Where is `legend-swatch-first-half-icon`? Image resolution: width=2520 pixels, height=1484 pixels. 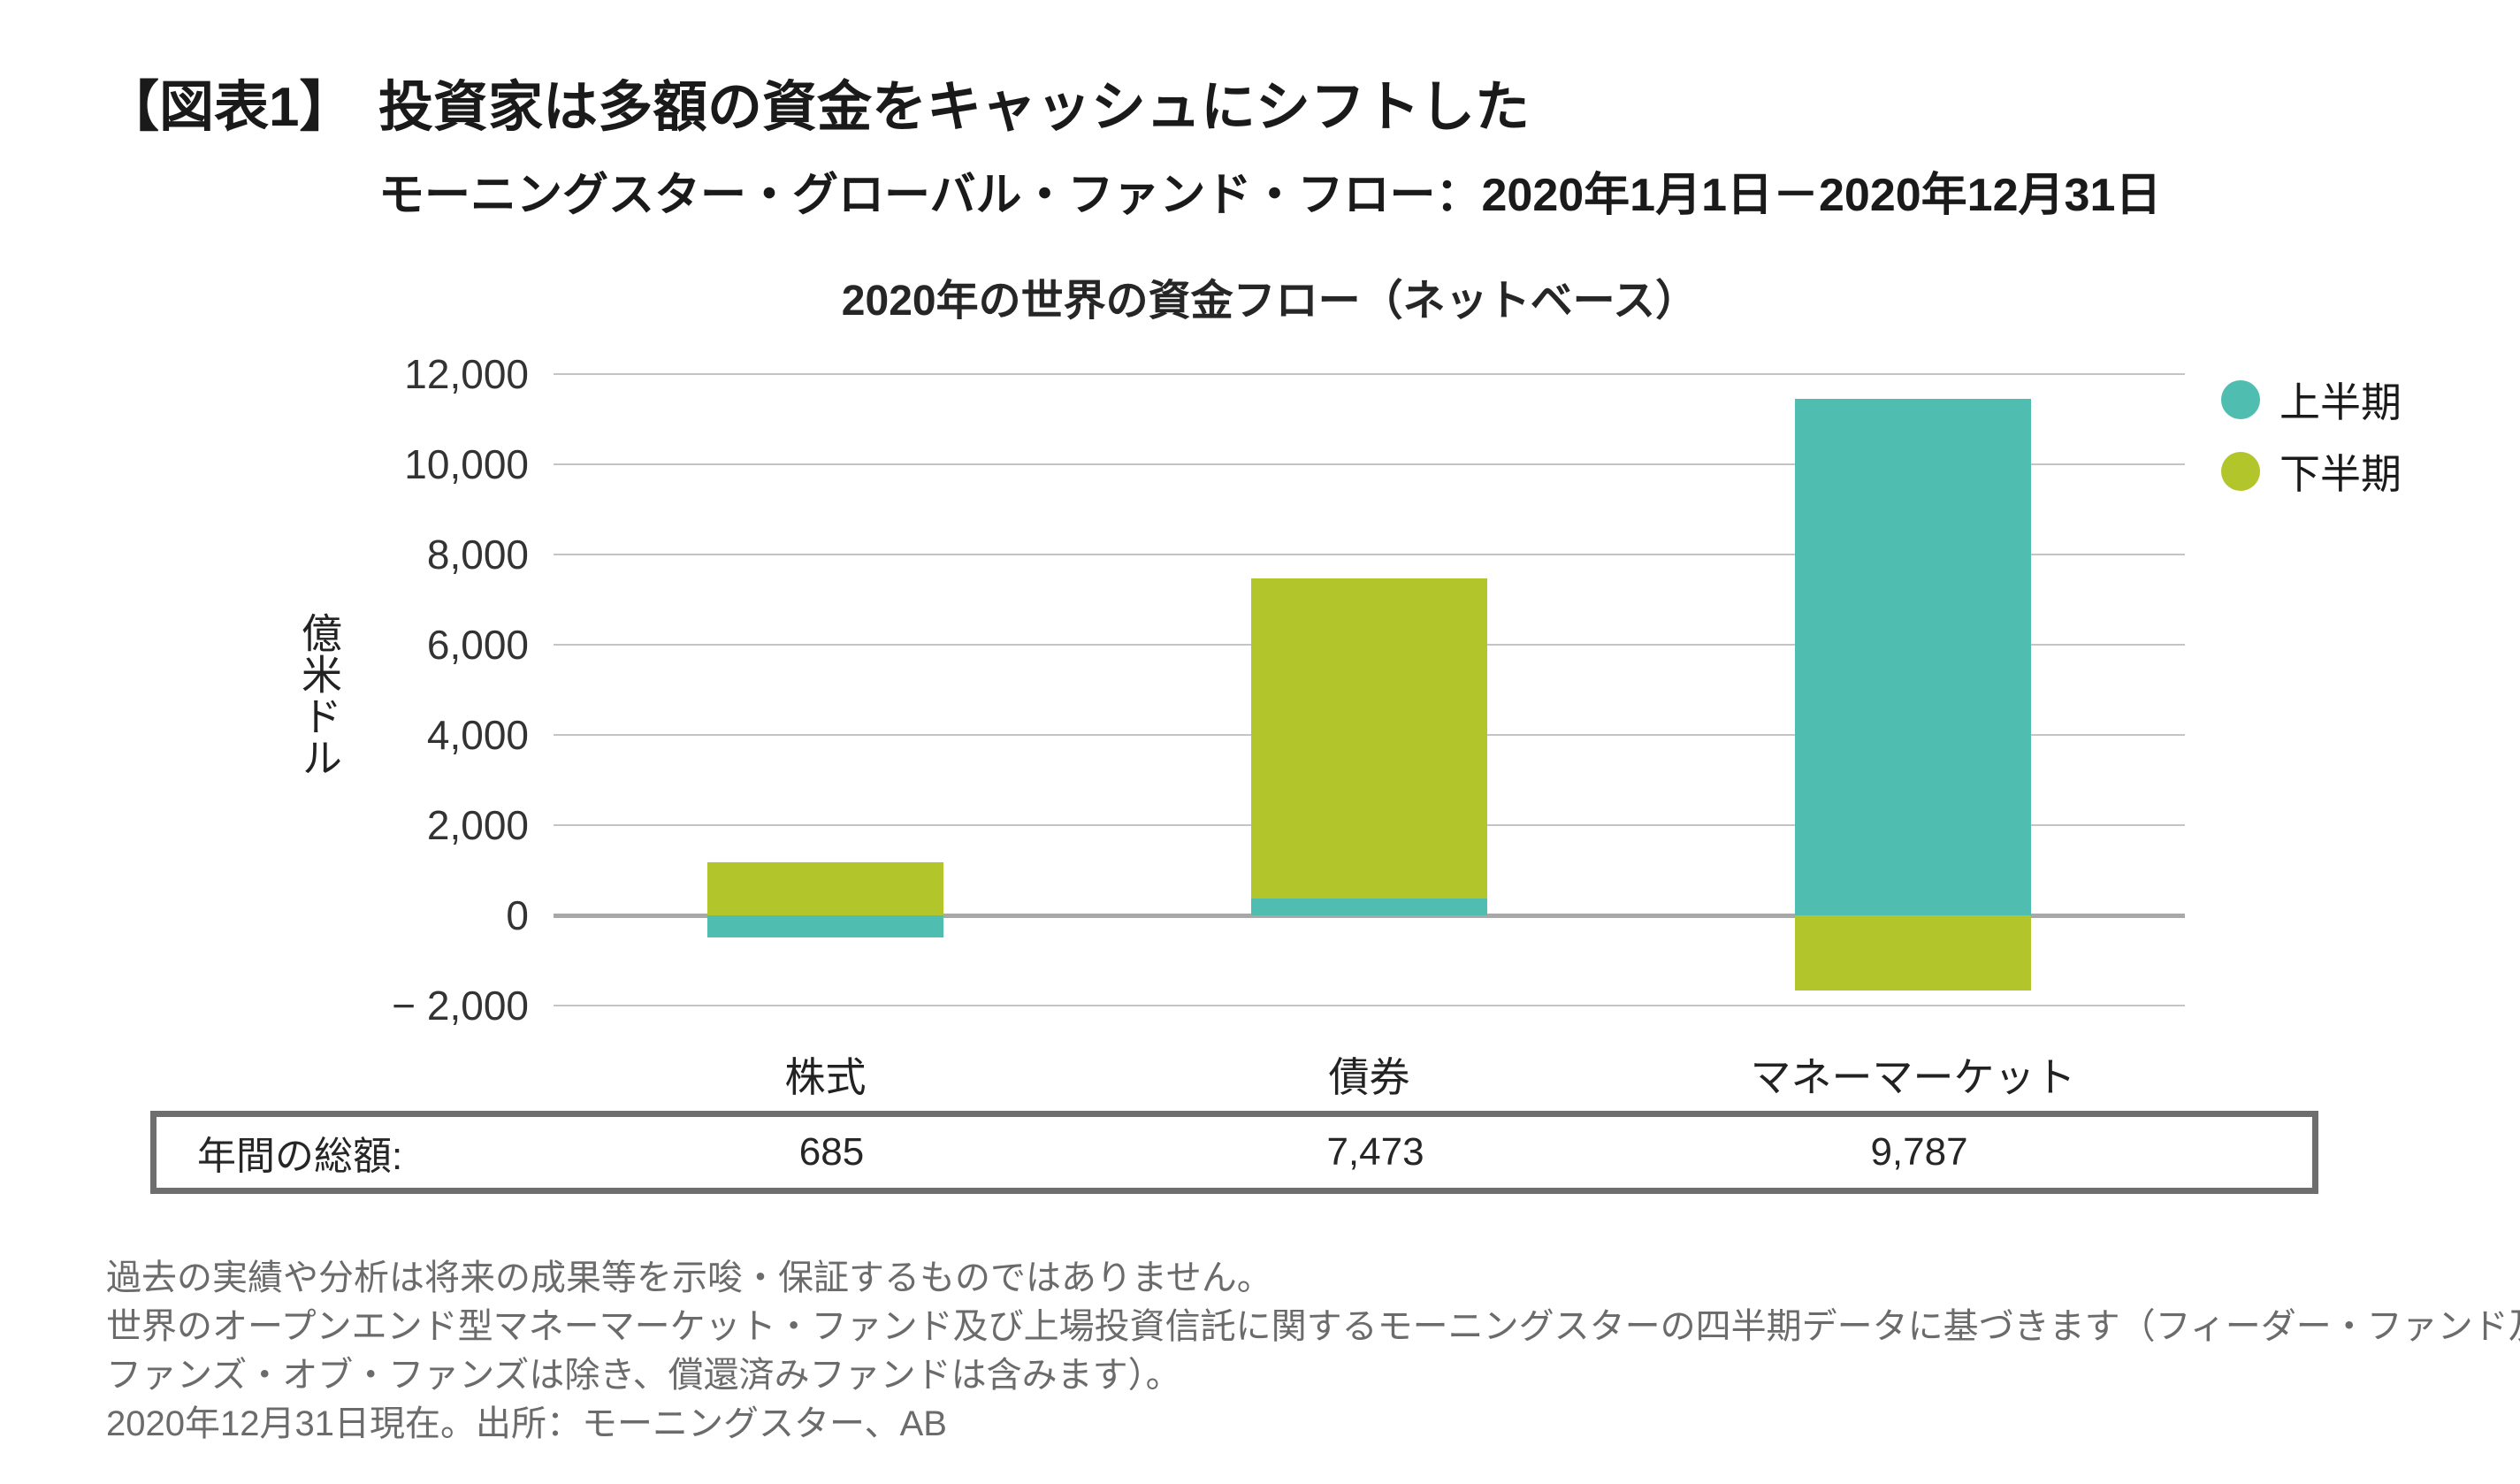 legend-swatch-first-half-icon is located at coordinates (2240, 399).